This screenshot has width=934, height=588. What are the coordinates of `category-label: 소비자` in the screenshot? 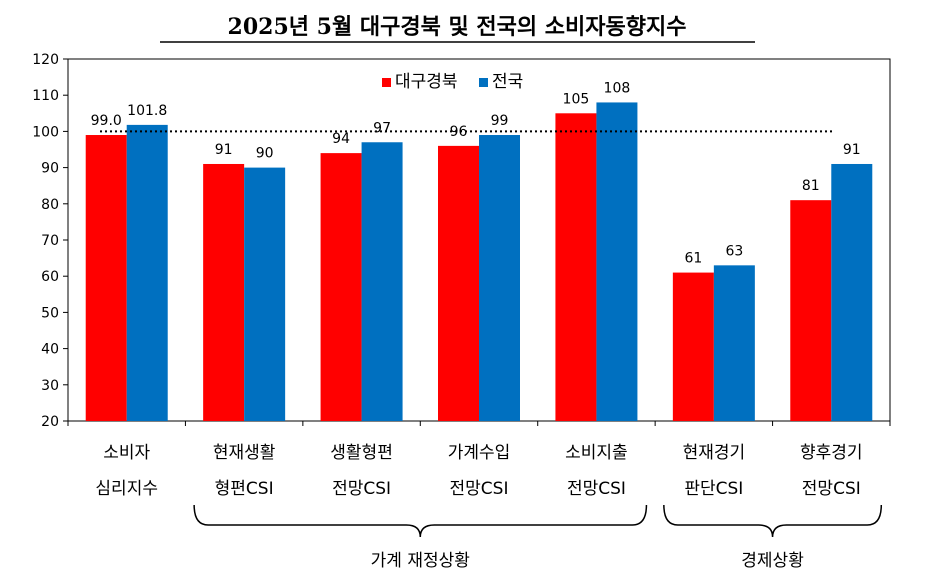 It's located at (126, 453).